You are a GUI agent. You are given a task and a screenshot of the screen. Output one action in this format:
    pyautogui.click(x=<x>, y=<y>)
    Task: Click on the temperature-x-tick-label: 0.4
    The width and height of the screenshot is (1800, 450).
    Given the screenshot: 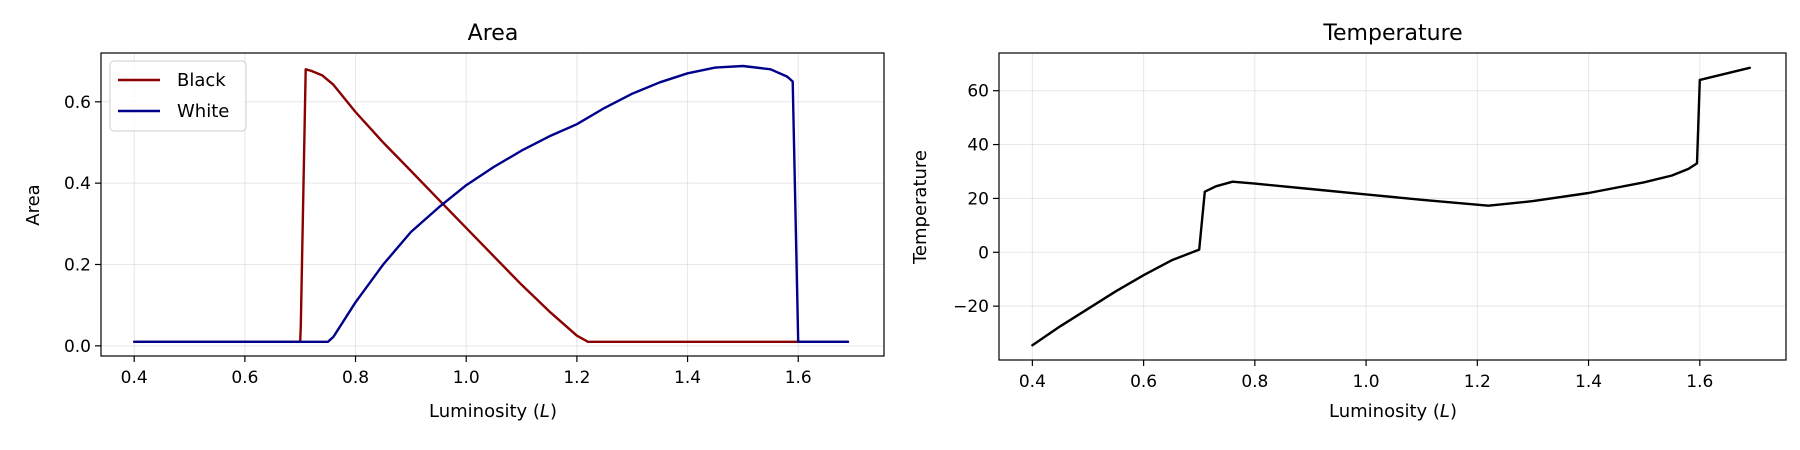 What is the action you would take?
    pyautogui.click(x=1032, y=382)
    